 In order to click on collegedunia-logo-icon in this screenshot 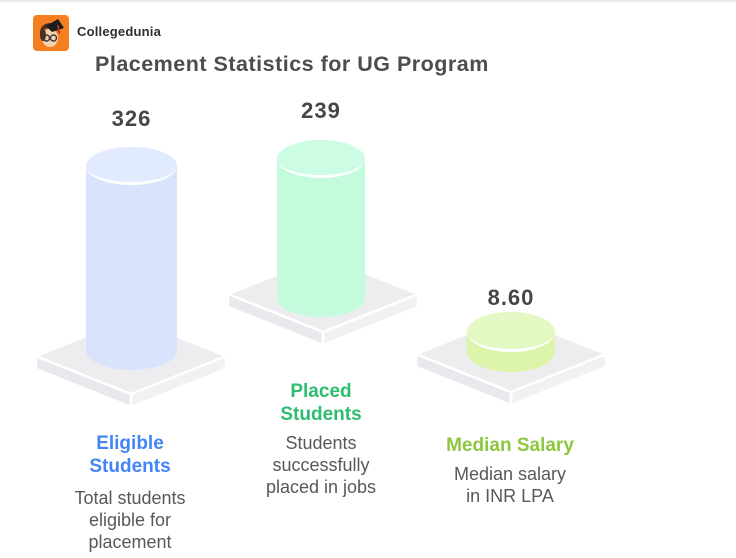, I will do `click(51, 33)`.